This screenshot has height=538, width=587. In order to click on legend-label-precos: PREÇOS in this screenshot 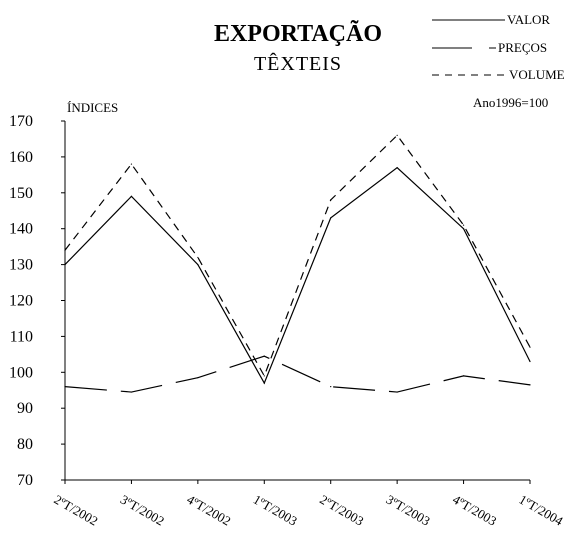, I will do `click(522, 47)`.